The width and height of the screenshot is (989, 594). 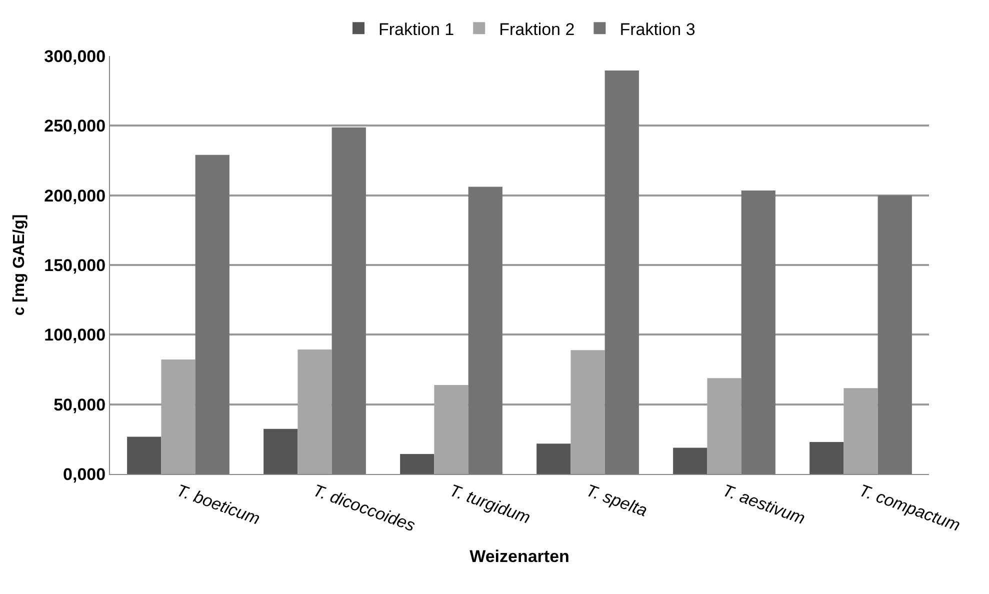 What do you see at coordinates (658, 29) in the screenshot?
I see `legend-label: Fraktion 3` at bounding box center [658, 29].